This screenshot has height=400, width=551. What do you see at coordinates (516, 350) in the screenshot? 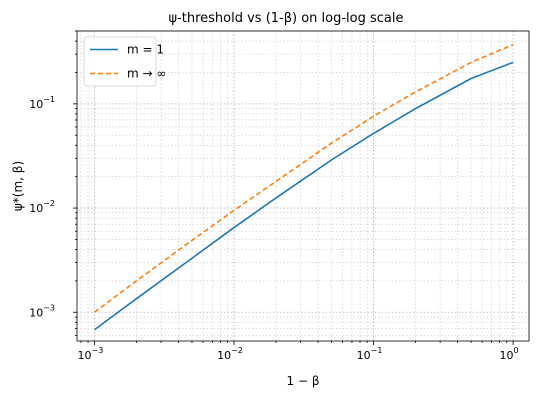
I see `x-tick-exponent: 0` at bounding box center [516, 350].